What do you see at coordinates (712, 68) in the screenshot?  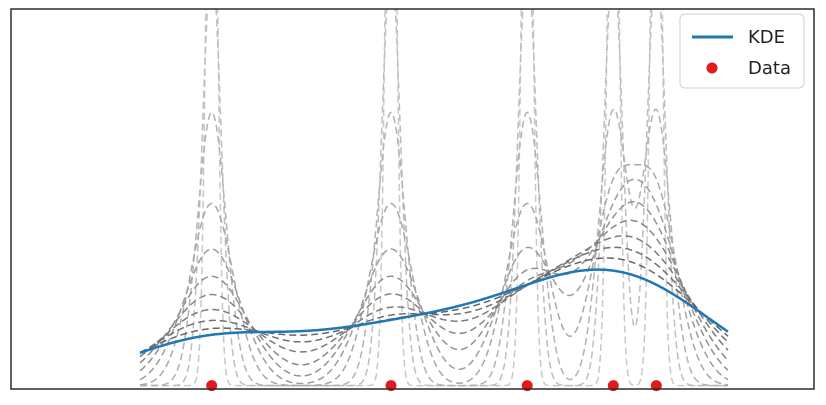 I see `legend-data-swatch` at bounding box center [712, 68].